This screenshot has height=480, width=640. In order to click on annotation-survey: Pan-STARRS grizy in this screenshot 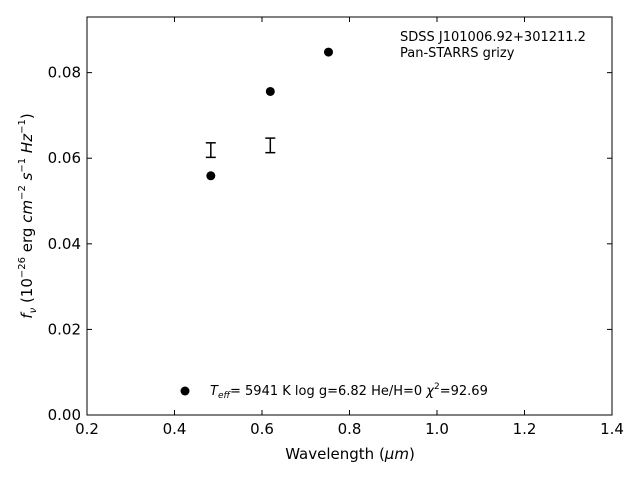, I will do `click(457, 53)`.